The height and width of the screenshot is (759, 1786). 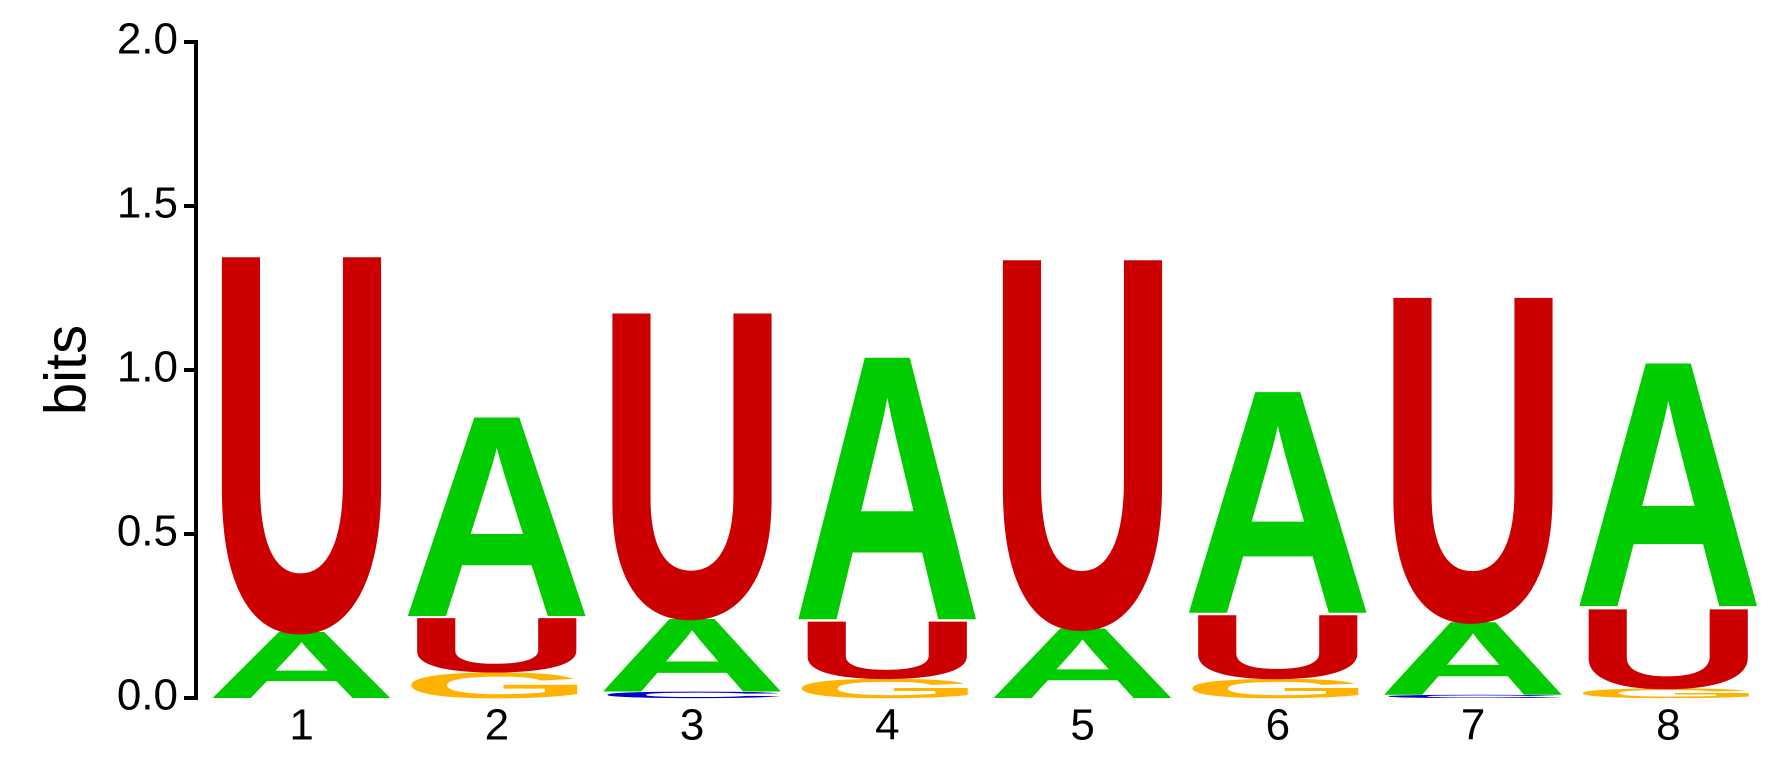 What do you see at coordinates (1278, 725) in the screenshot?
I see `x-tick-label: 6` at bounding box center [1278, 725].